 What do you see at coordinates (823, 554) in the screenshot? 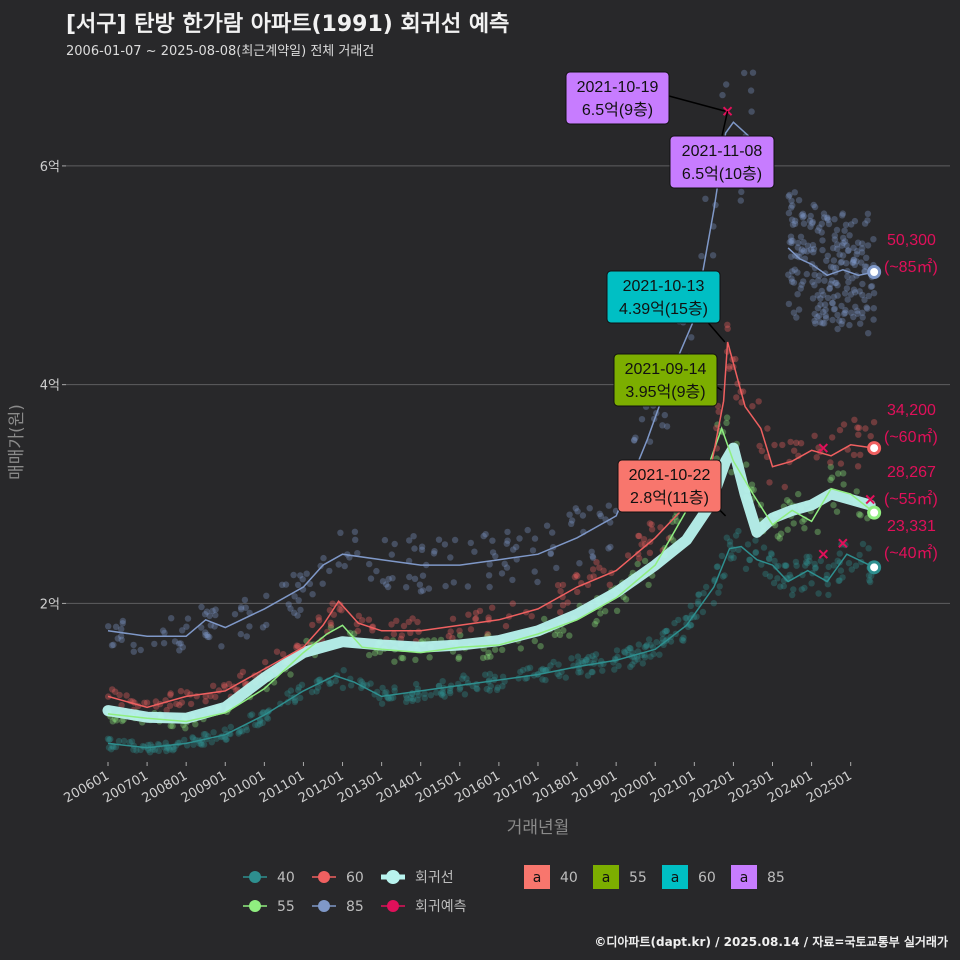
I see `forecast-mark` at bounding box center [823, 554].